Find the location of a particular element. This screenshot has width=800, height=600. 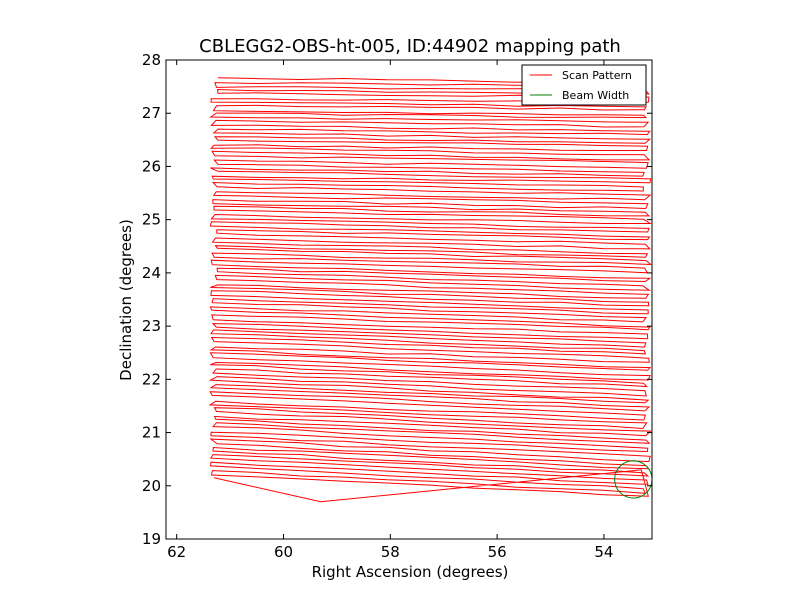

x-tick-label: 54 is located at coordinates (603, 552).